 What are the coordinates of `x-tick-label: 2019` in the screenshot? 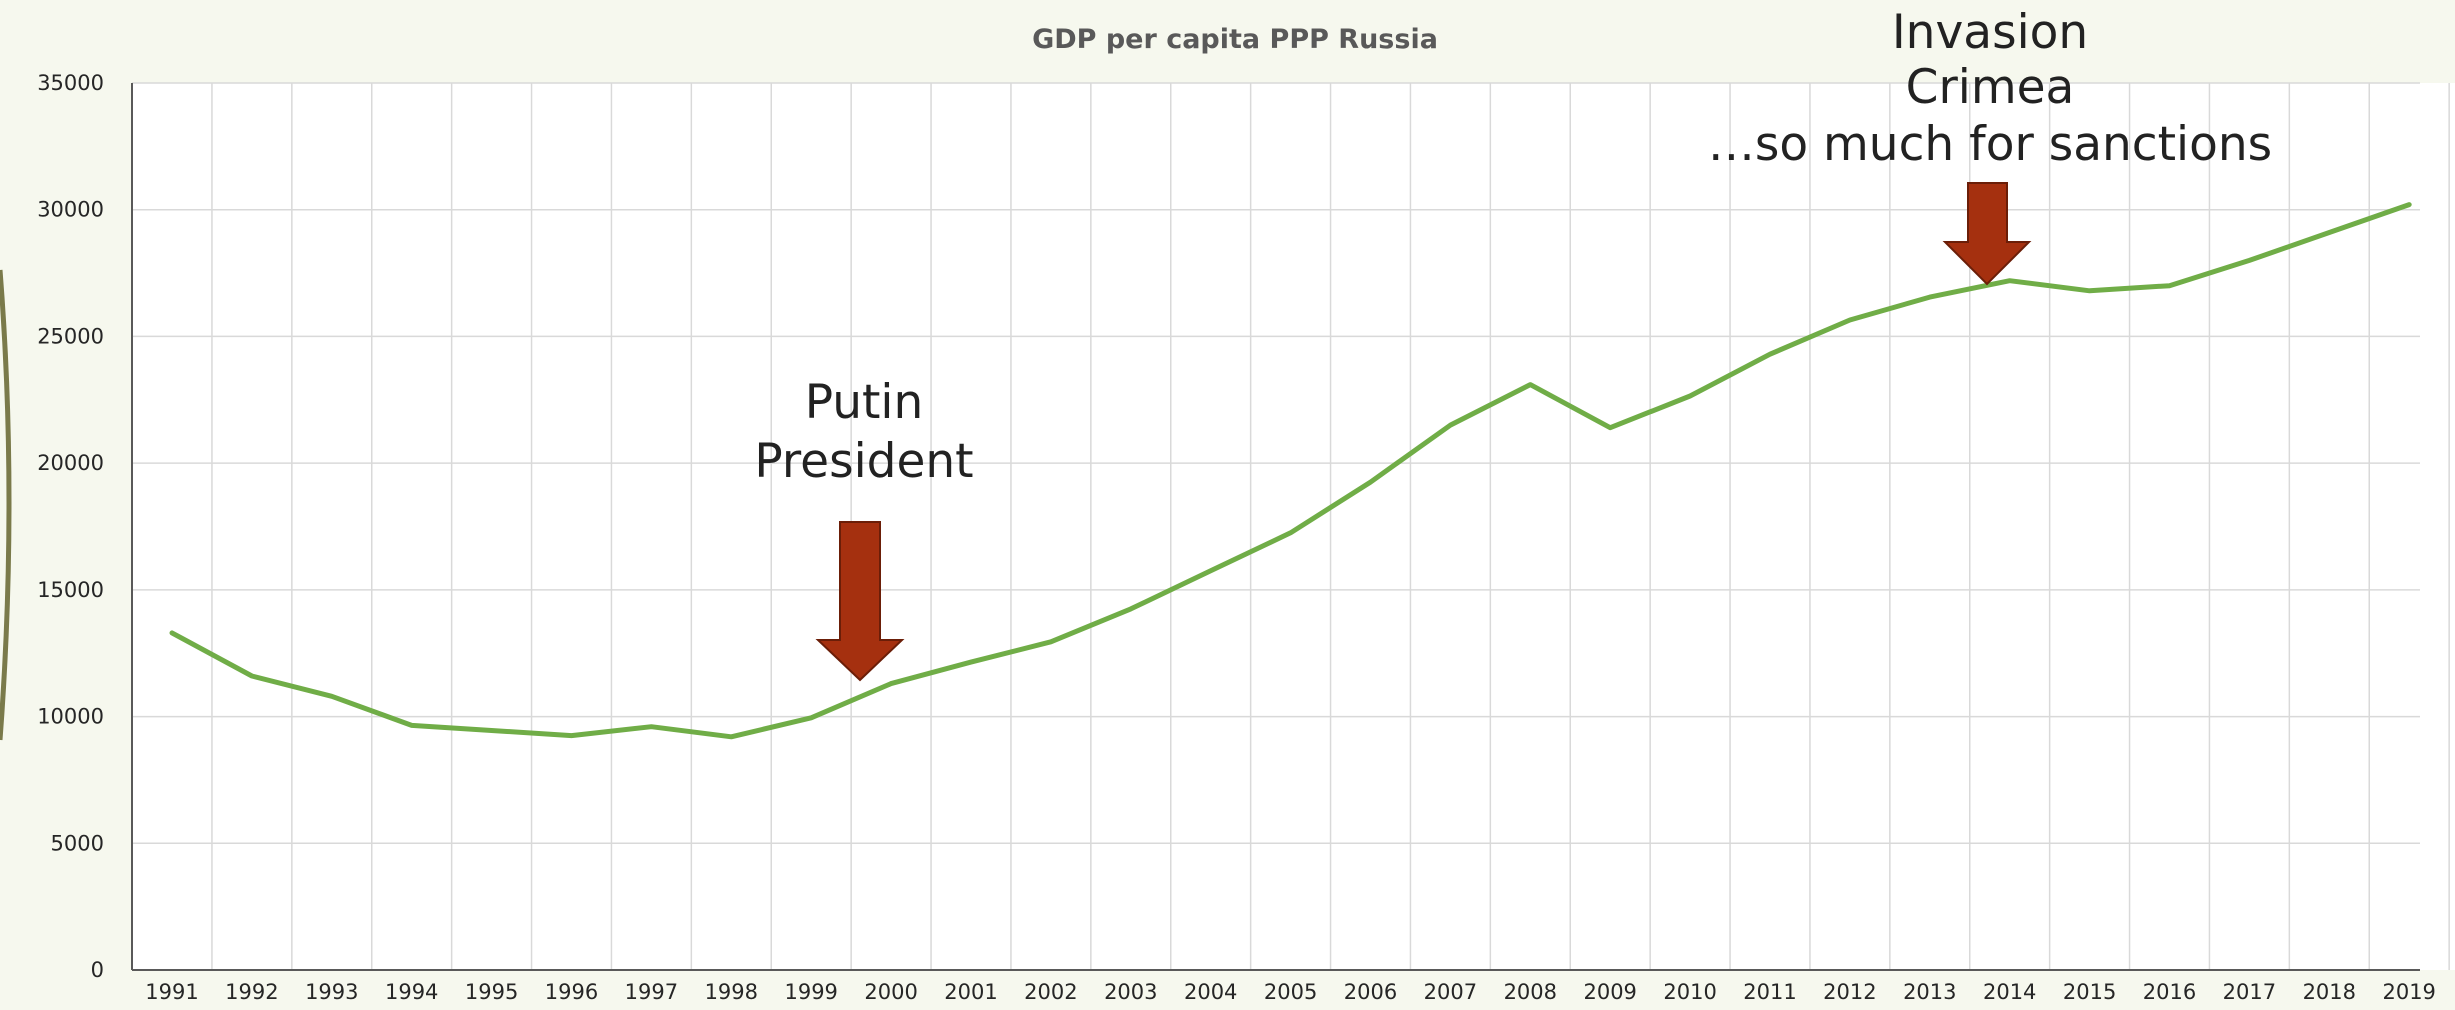 It's located at (2408, 992).